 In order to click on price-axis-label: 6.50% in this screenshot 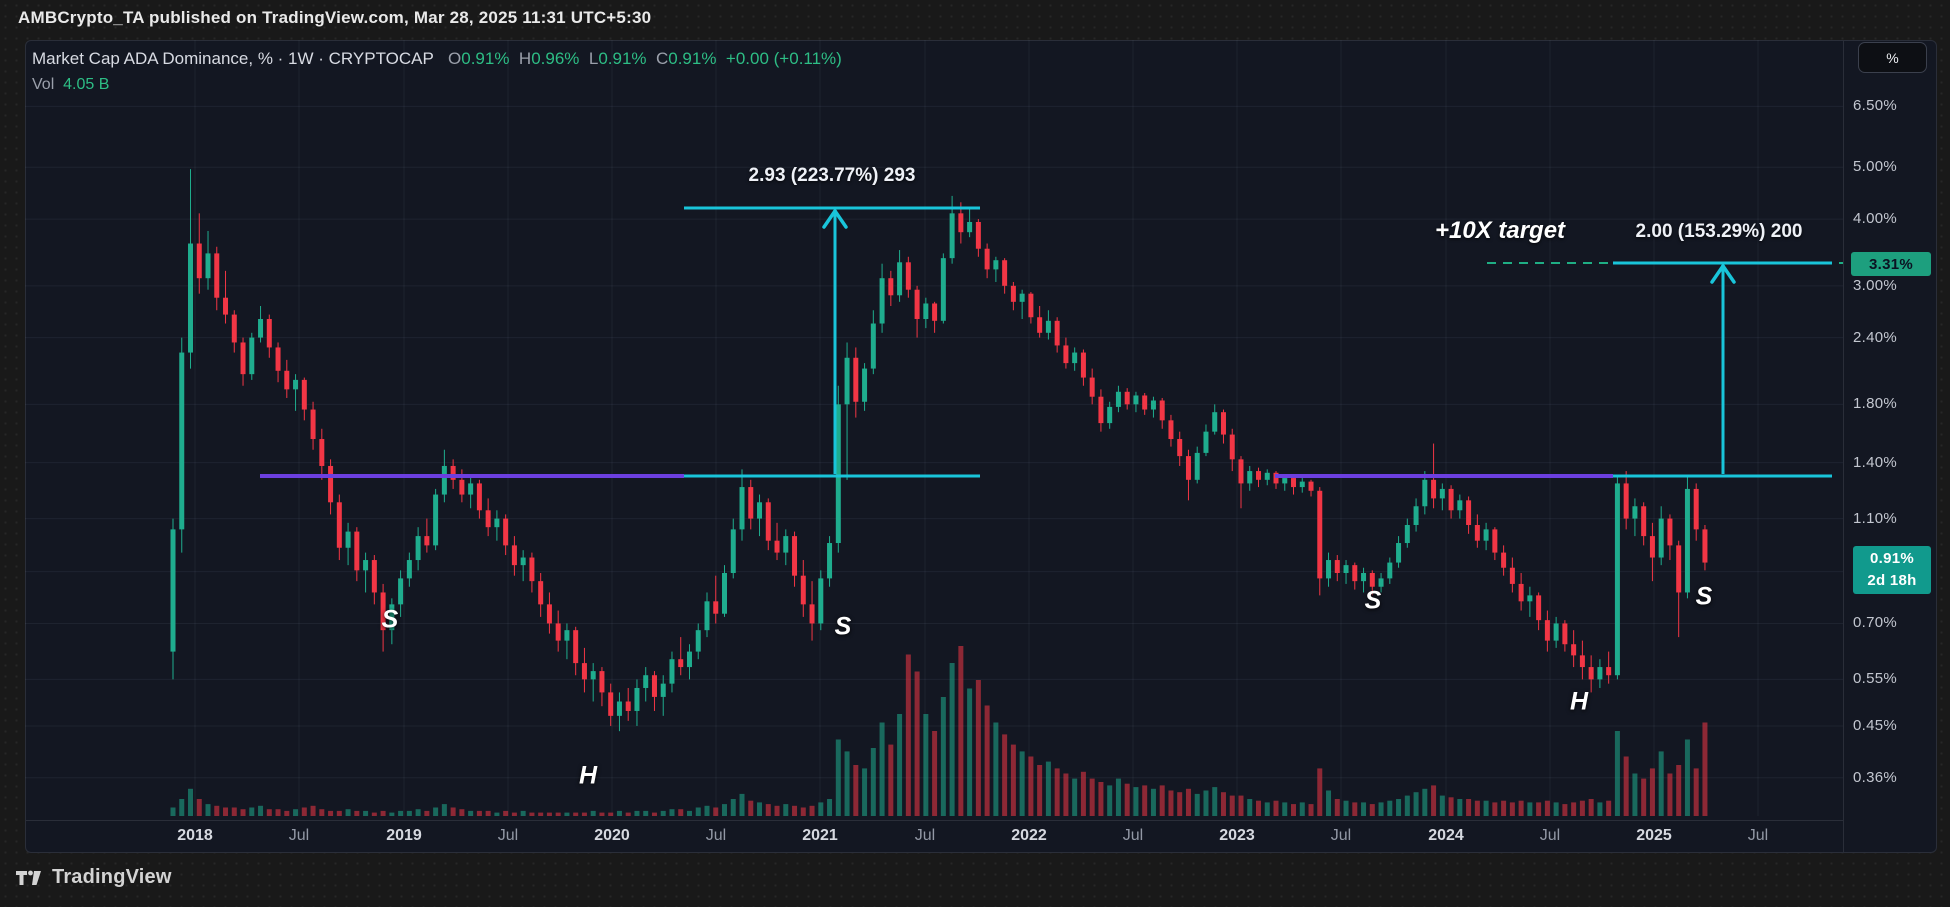, I will do `click(1875, 106)`.